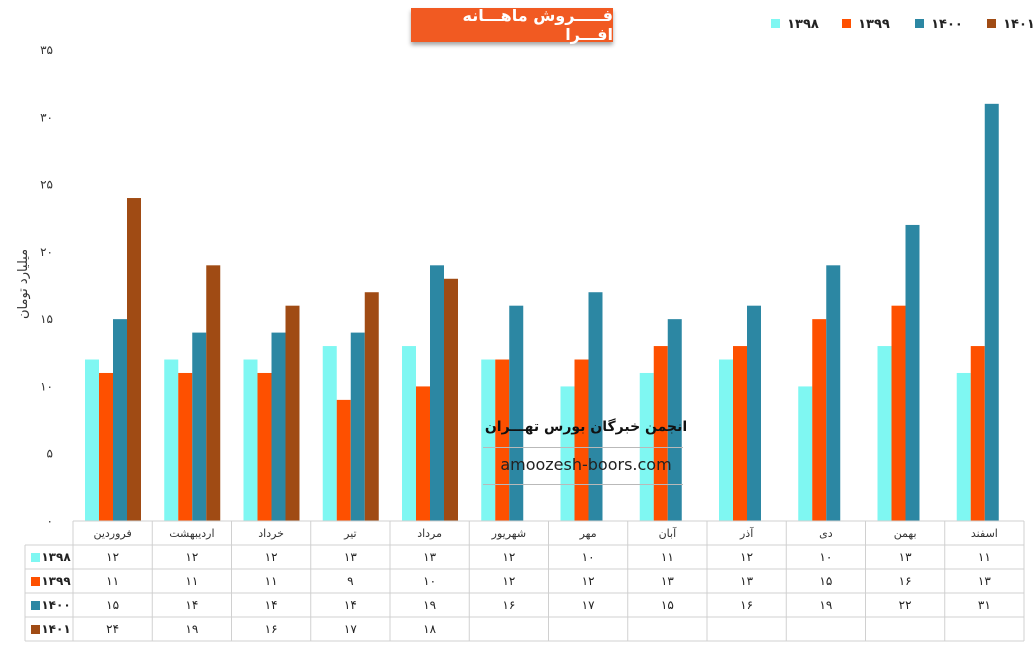 This screenshot has width=1033, height=665. Describe the element at coordinates (429, 629) in the screenshot. I see `data-label: ۱۸` at that location.